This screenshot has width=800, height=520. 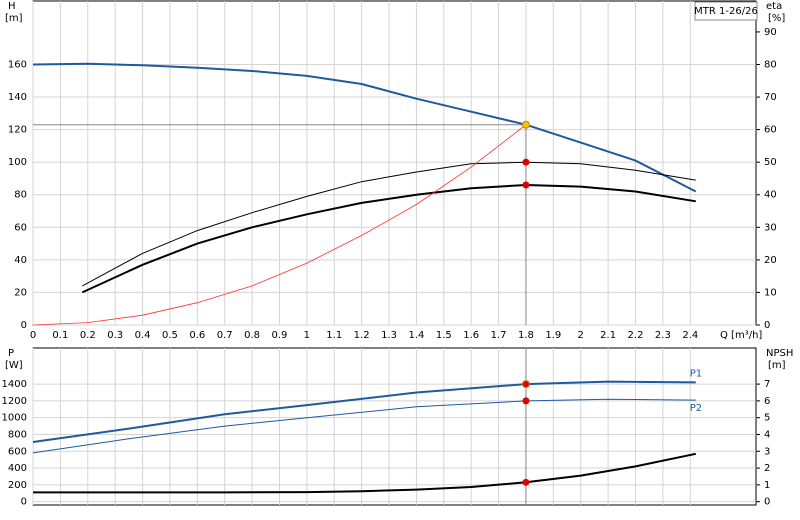 What do you see at coordinates (17, 434) in the screenshot?
I see `y-tick-label: 800` at bounding box center [17, 434].